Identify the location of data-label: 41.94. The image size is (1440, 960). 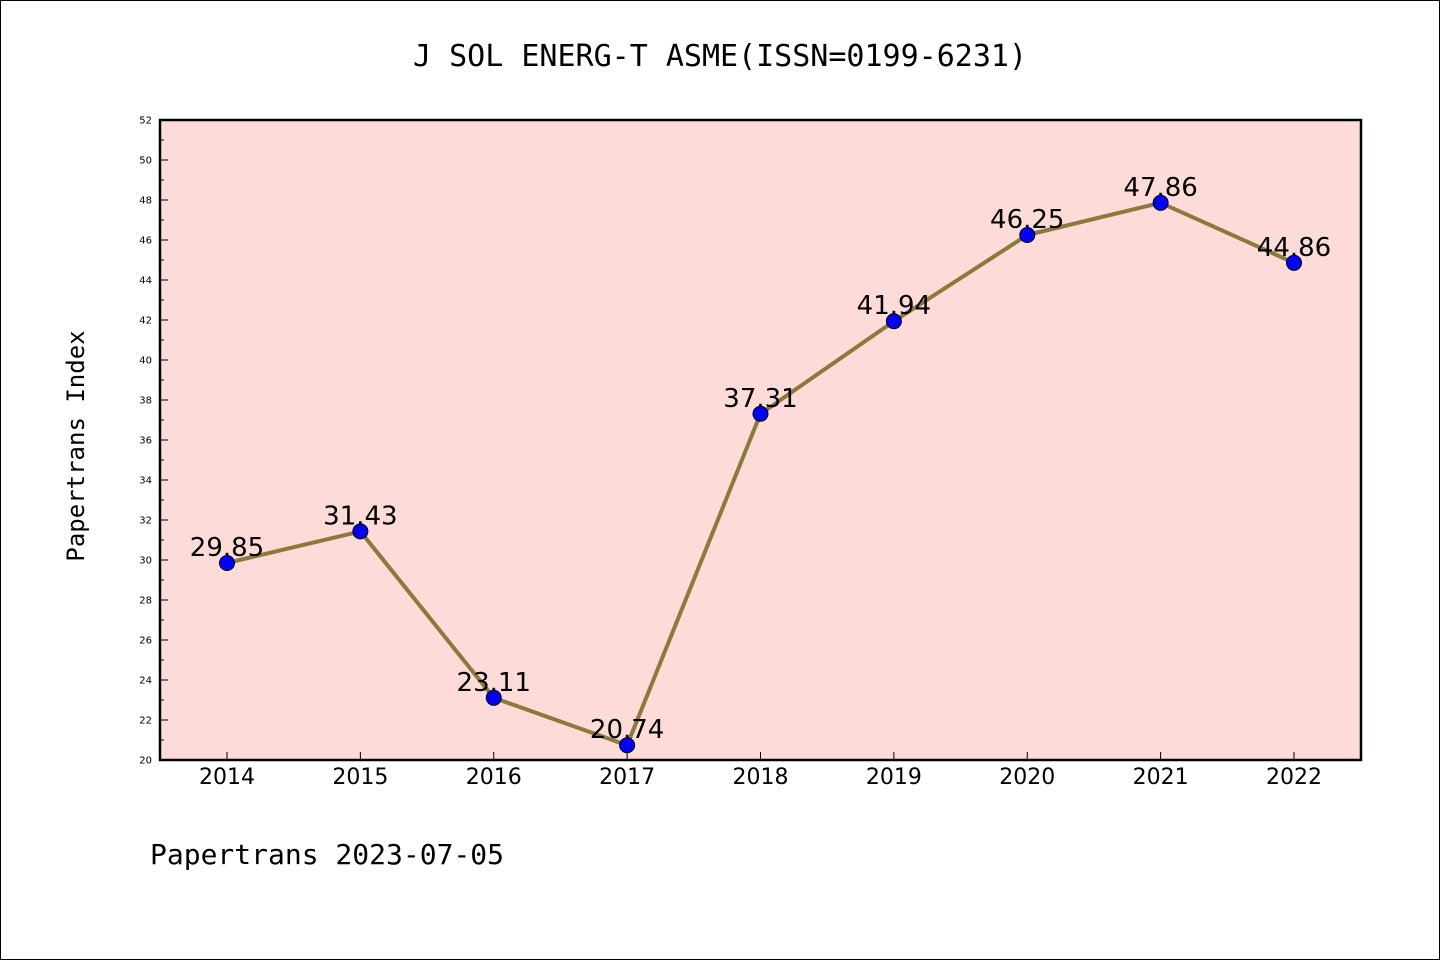
(894, 306).